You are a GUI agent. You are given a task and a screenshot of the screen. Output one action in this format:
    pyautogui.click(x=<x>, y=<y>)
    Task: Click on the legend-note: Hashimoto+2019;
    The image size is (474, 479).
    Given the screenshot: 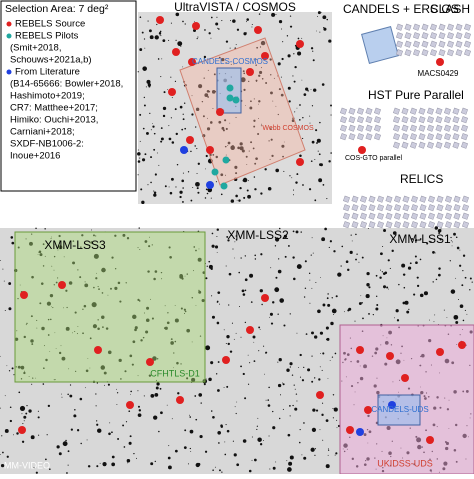 What is the action you would take?
    pyautogui.click(x=47, y=96)
    